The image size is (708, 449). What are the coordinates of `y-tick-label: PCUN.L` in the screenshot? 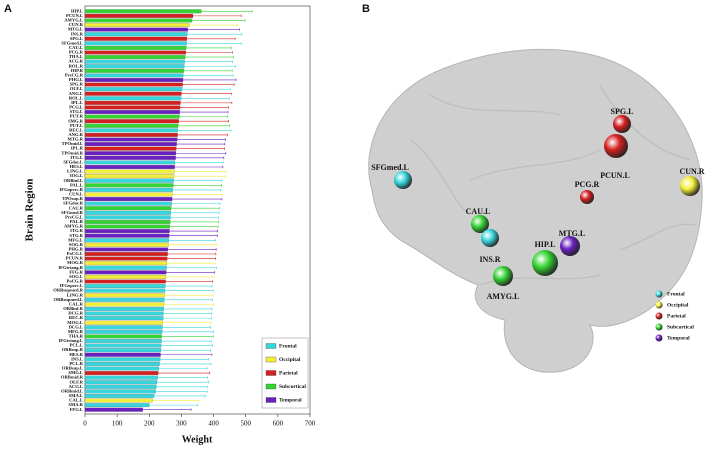 It's located at (74, 15).